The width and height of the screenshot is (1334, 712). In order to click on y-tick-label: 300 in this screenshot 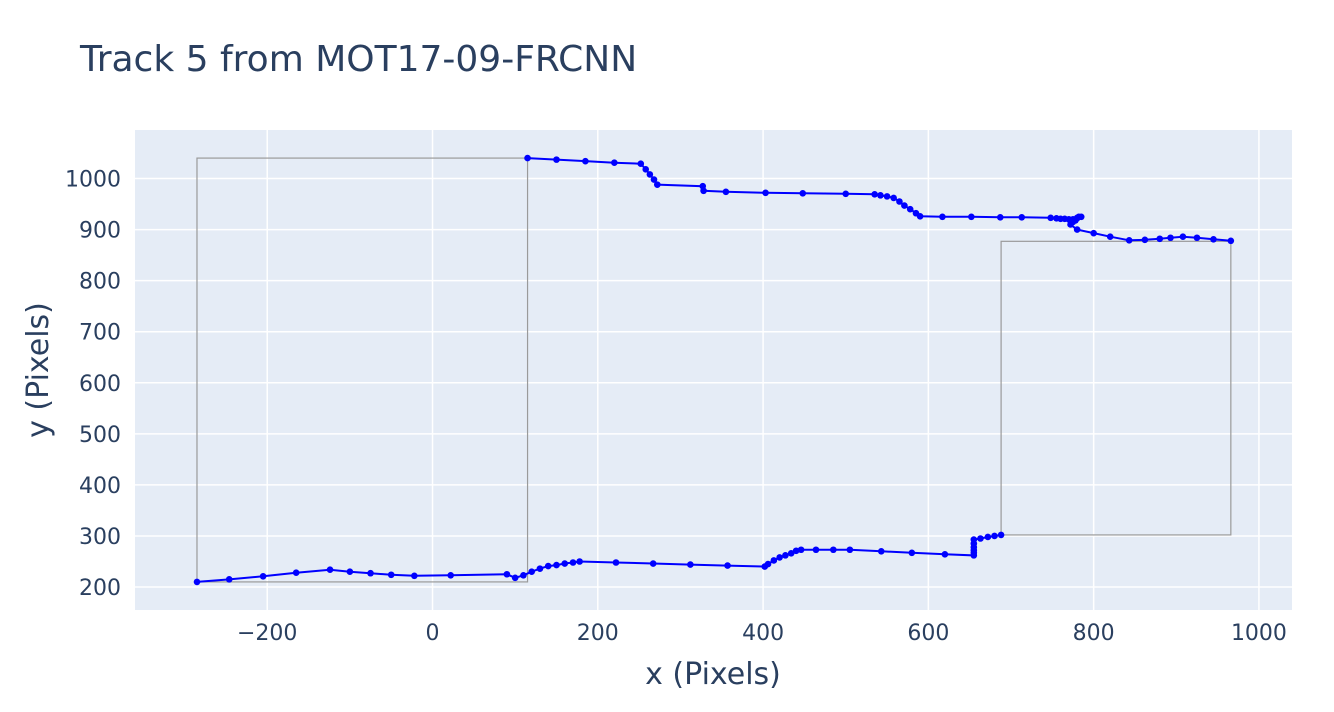, I will do `click(100, 537)`.